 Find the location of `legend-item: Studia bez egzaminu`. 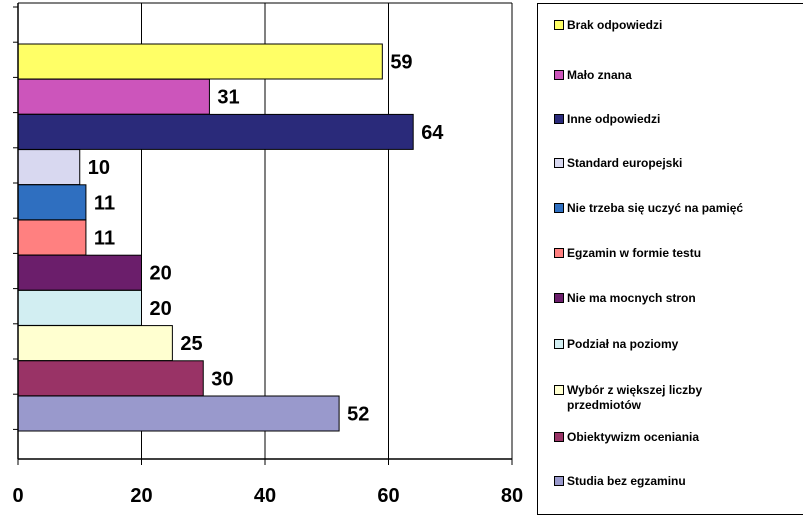

legend-item: Studia bez egzaminu is located at coordinates (620, 481).